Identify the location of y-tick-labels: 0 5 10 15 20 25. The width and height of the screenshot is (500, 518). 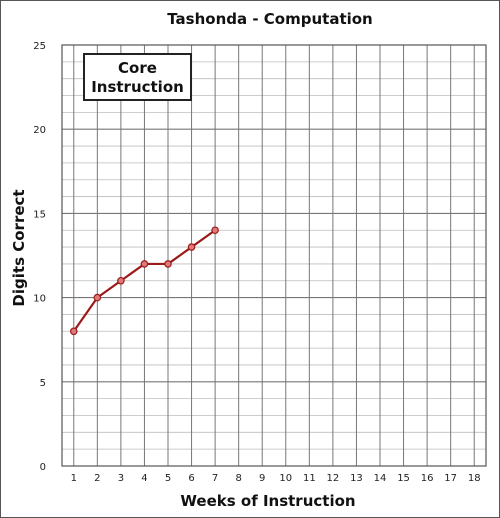
(39, 257).